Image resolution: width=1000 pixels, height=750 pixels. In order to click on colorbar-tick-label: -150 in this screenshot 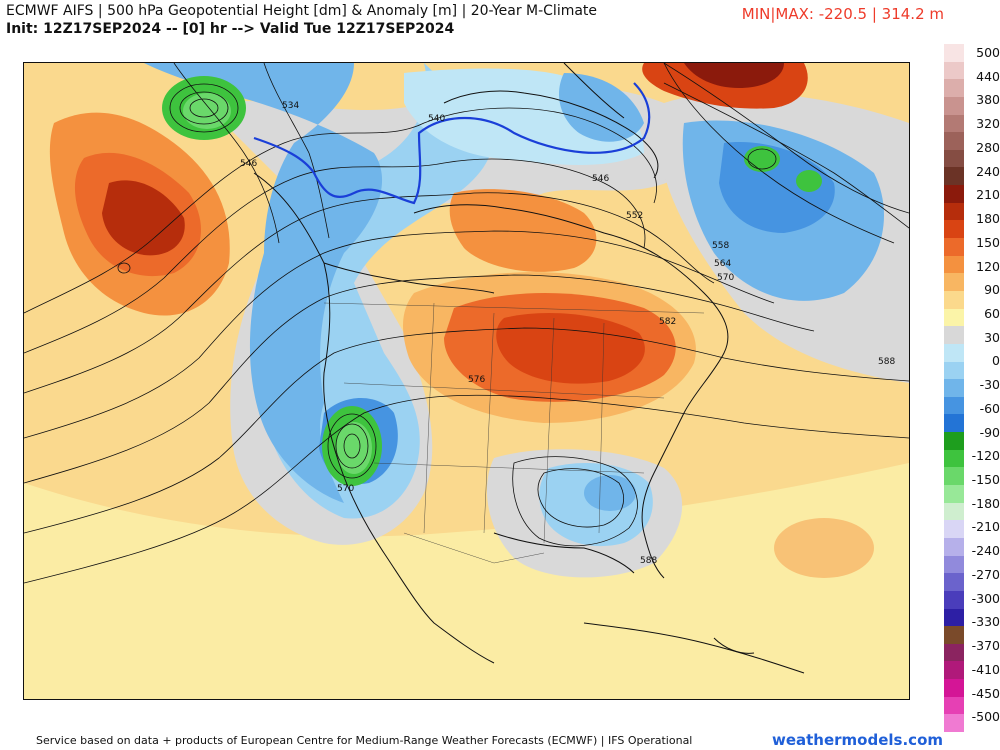, I will do `click(985, 480)`.